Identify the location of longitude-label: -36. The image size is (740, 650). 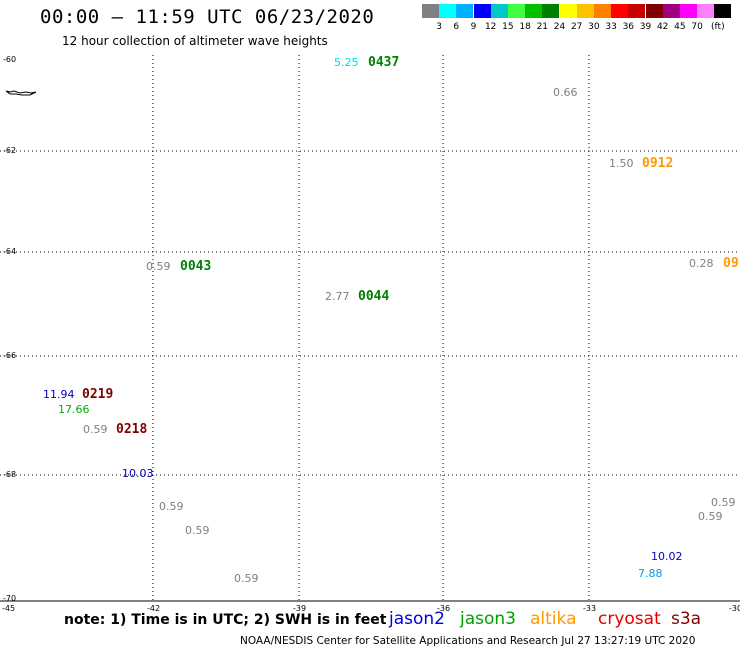
(444, 608).